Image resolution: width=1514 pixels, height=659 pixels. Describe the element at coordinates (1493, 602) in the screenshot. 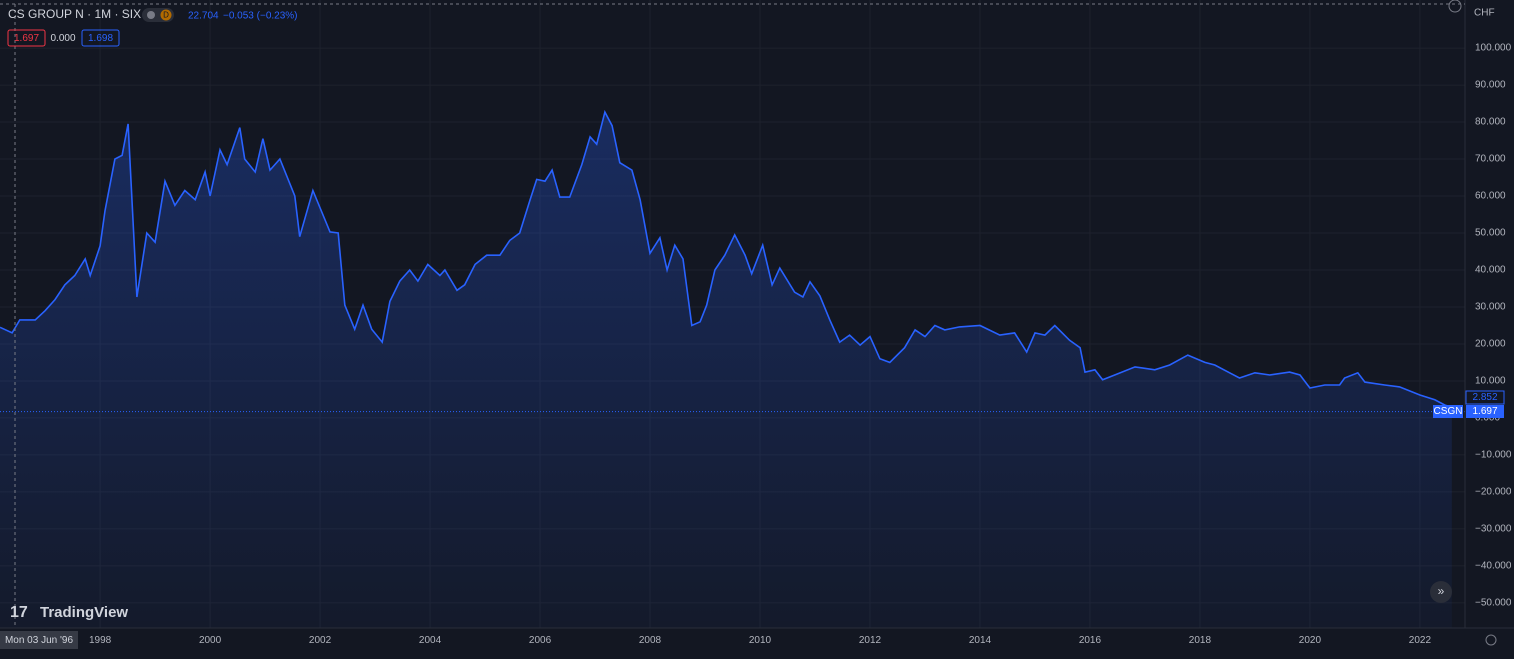

I see `y-tick-label: −50.000` at that location.